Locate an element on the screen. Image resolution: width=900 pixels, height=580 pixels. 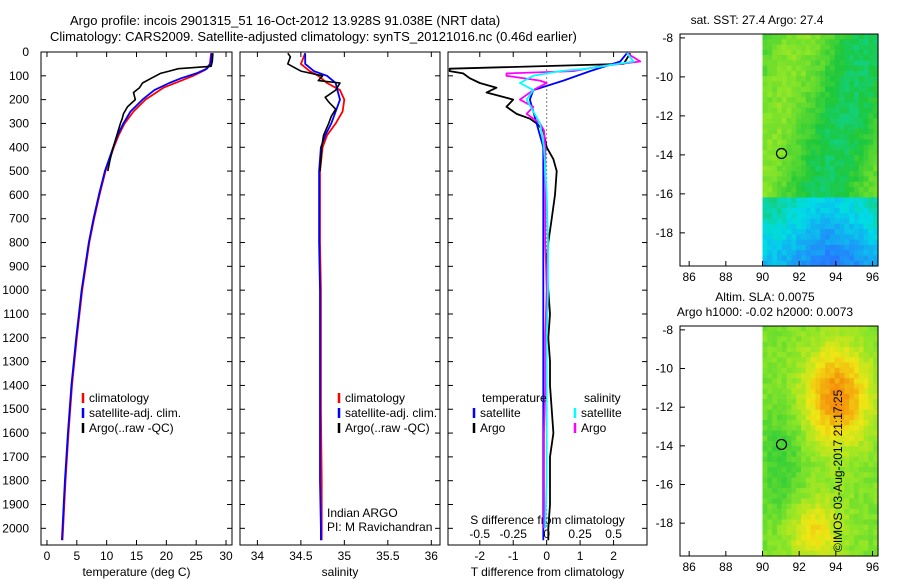
sla-map-y-tick-label: -18 is located at coordinates (665, 523).